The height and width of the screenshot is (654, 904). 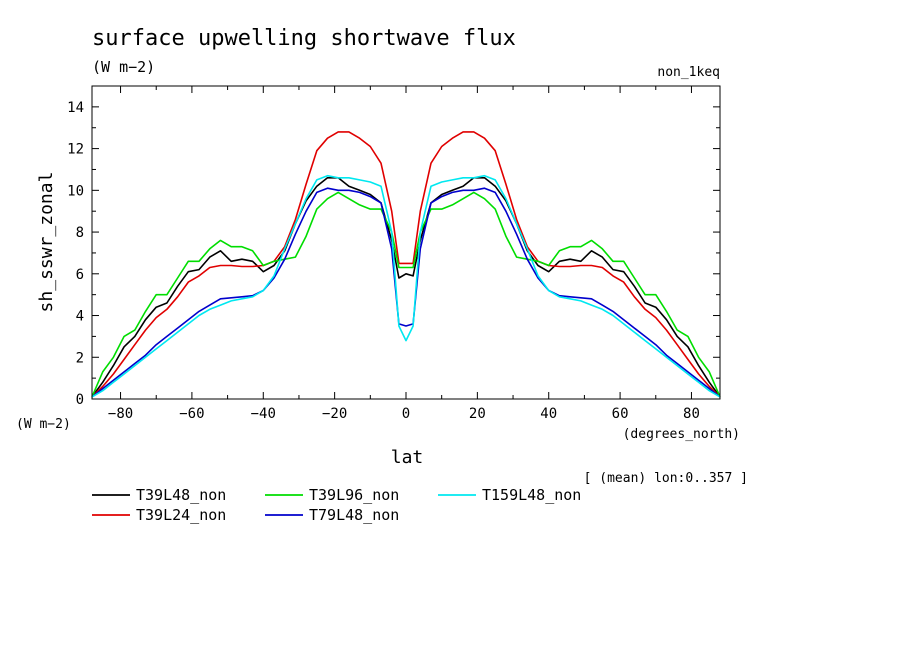 I want to click on x-tick-label: 0, so click(x=406, y=414).